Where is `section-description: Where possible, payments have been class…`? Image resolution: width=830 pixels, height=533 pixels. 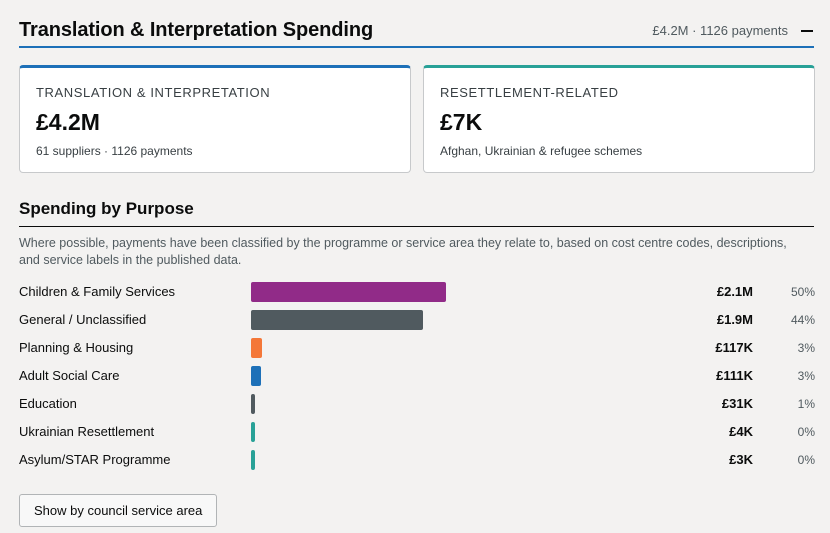 section-description: Where possible, payments have been class… is located at coordinates (403, 251).